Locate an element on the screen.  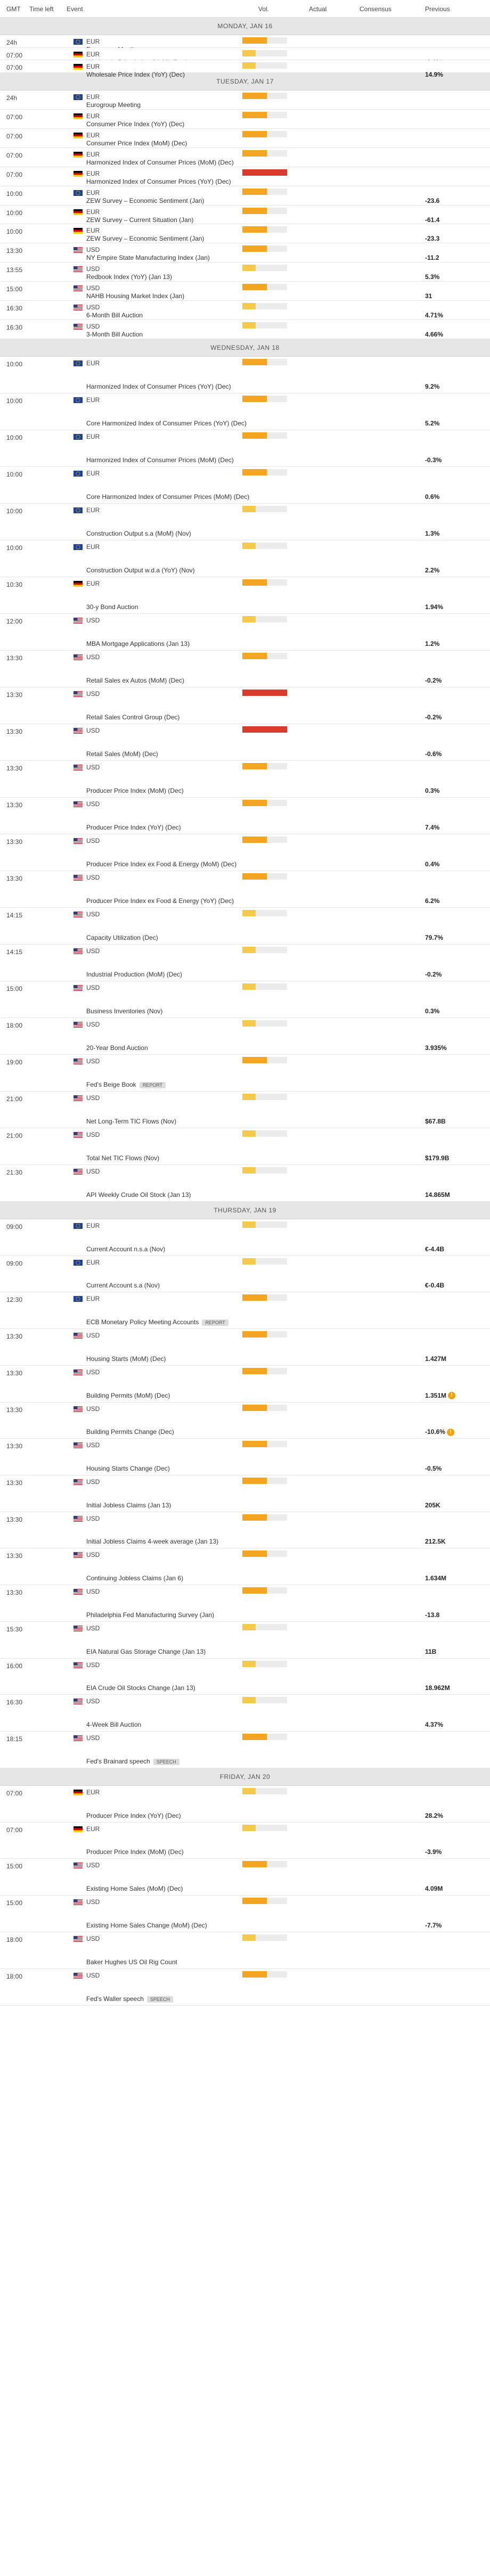
event-row: 18:00 USD Fed's Waller speech SPEECH is located at coordinates (245, 1987).